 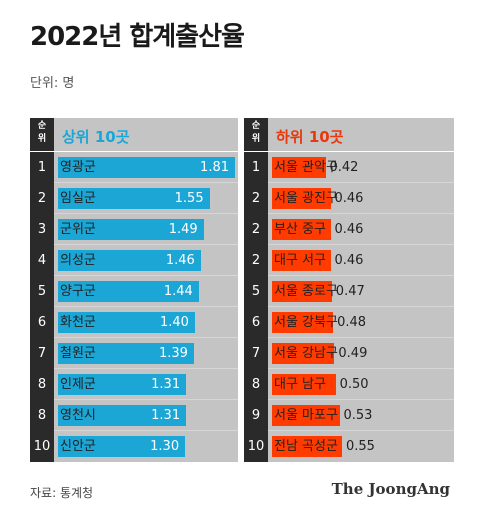 I want to click on table-row: 7 서울 강남구 0.49, so click(x=349, y=353).